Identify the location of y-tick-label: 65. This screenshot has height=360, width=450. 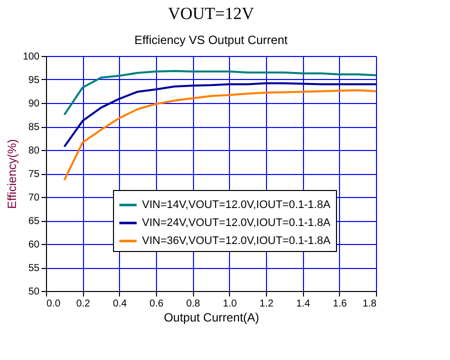
(34, 221).